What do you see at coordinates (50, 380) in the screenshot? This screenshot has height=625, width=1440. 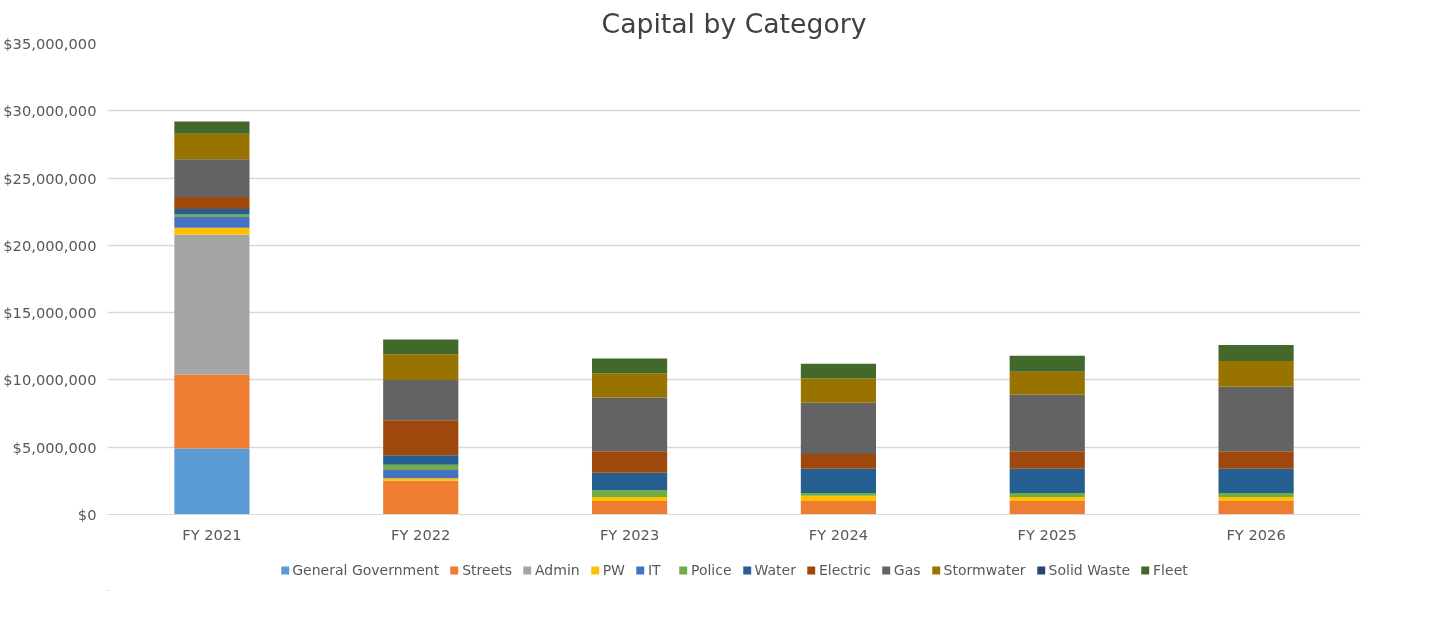 I see `y-tick-label: $10,000,000` at bounding box center [50, 380].